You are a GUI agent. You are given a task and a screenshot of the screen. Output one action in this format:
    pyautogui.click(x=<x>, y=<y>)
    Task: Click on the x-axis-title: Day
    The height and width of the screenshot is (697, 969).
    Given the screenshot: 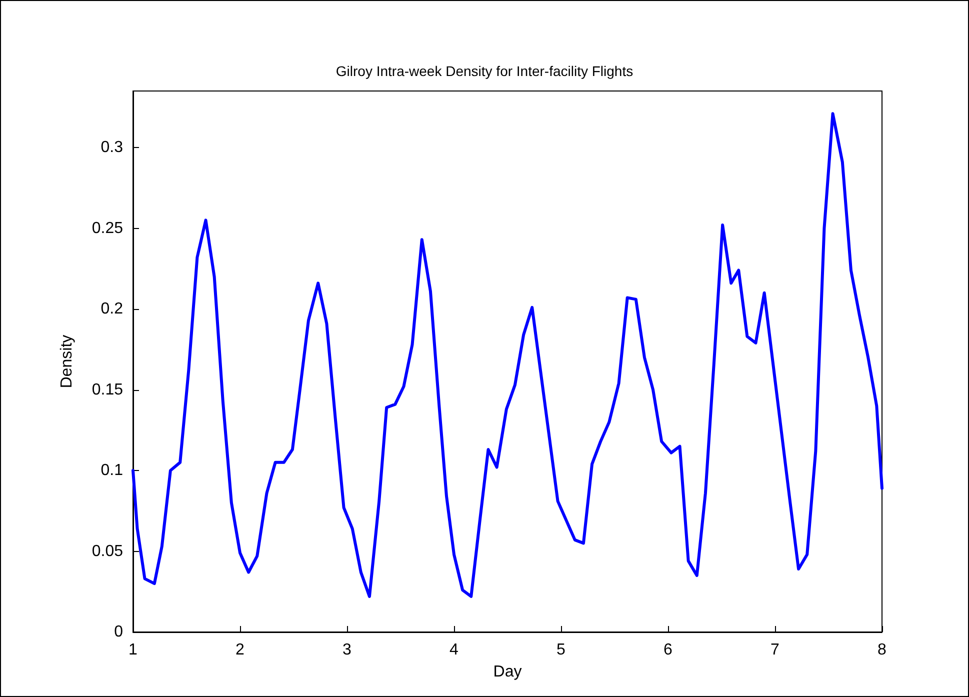 What is the action you would take?
    pyautogui.click(x=507, y=672)
    